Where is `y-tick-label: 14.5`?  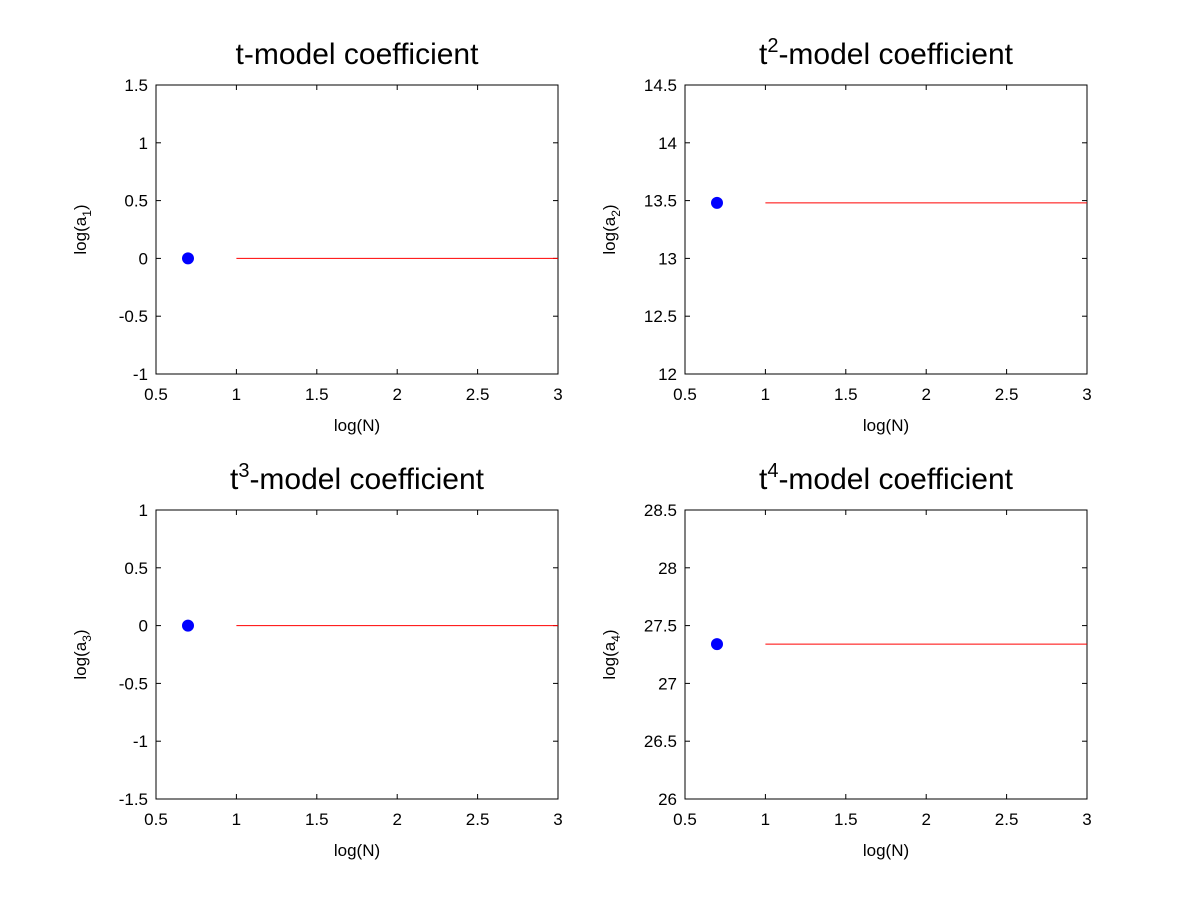 y-tick-label: 14.5 is located at coordinates (660, 85).